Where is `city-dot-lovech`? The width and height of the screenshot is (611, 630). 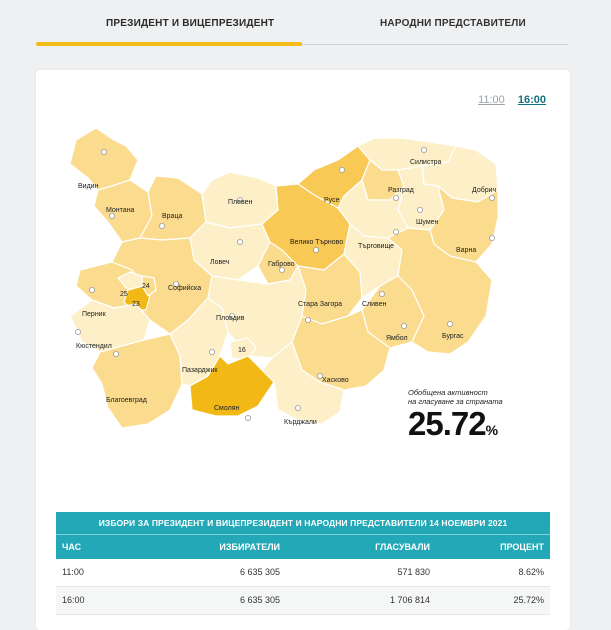 city-dot-lovech is located at coordinates (239, 242).